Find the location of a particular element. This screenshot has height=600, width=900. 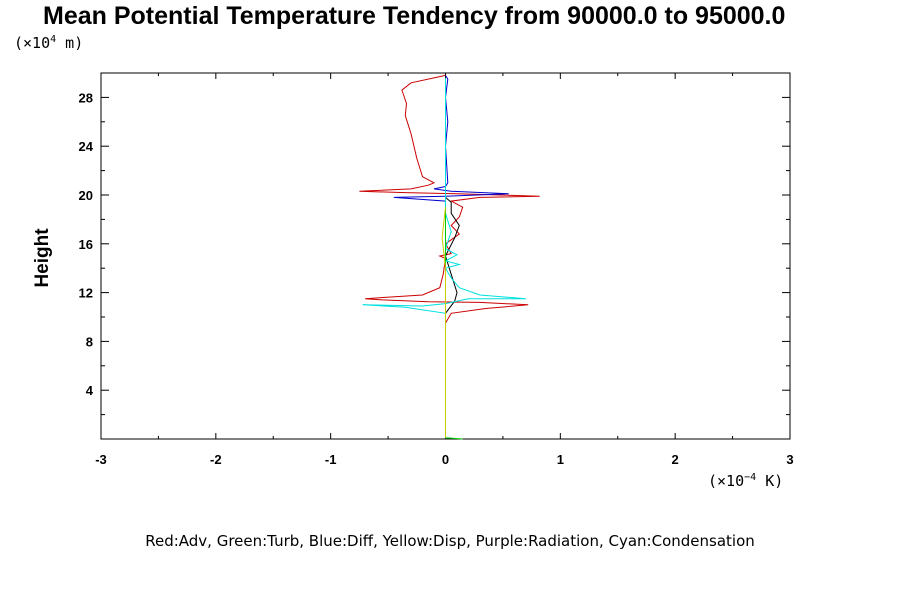

y-unit-tail: m) is located at coordinates (70, 43).